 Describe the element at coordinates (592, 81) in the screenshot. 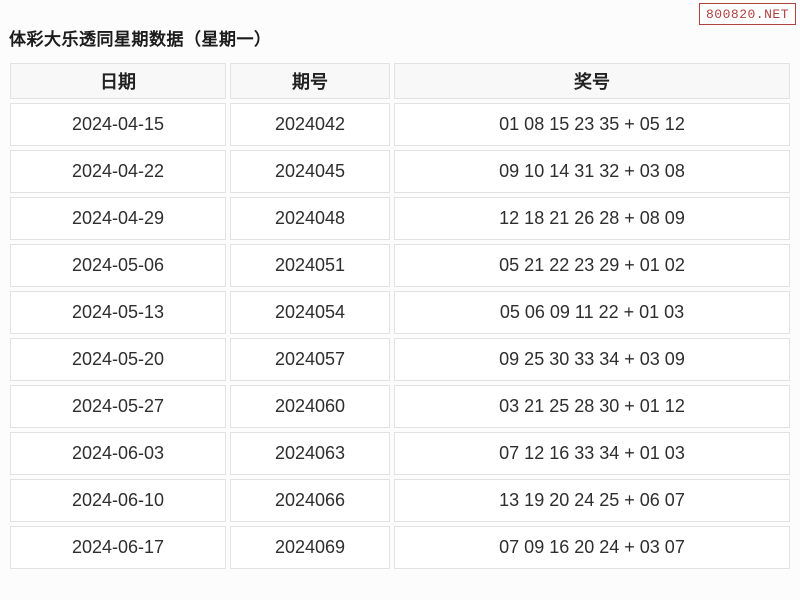

I see `col-header-numbers: 奖号` at that location.